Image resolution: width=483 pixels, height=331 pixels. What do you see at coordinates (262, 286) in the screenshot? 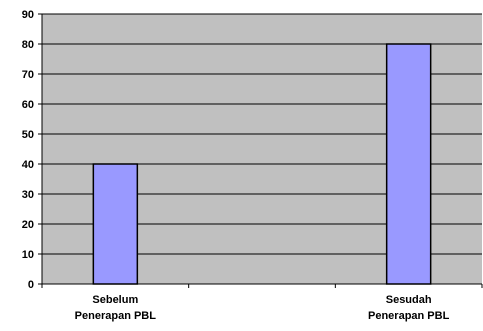
I see `x-tick-marks` at bounding box center [262, 286].